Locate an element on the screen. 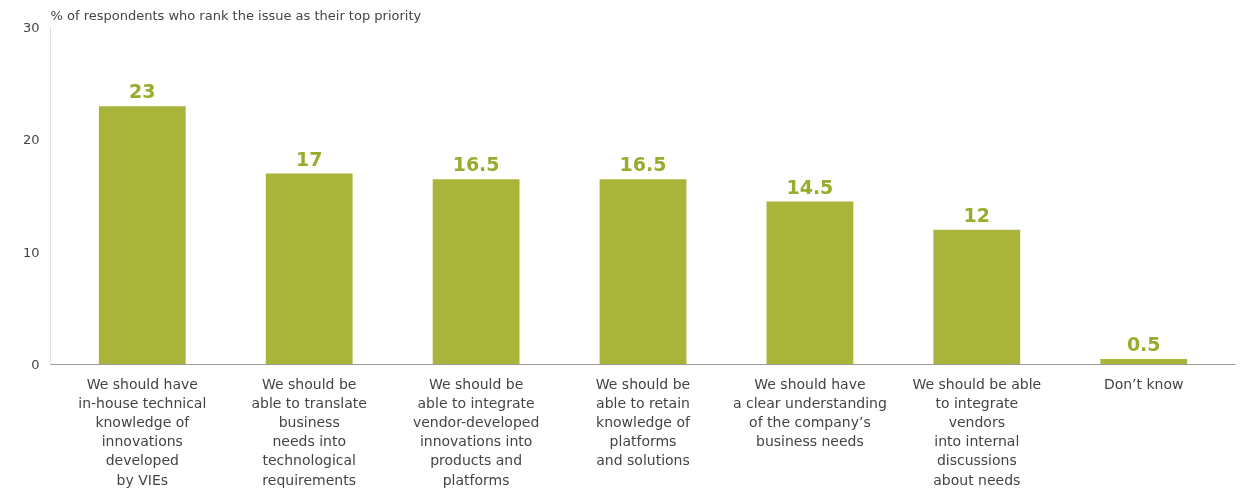  y-tick-label: 20 is located at coordinates (31, 140).